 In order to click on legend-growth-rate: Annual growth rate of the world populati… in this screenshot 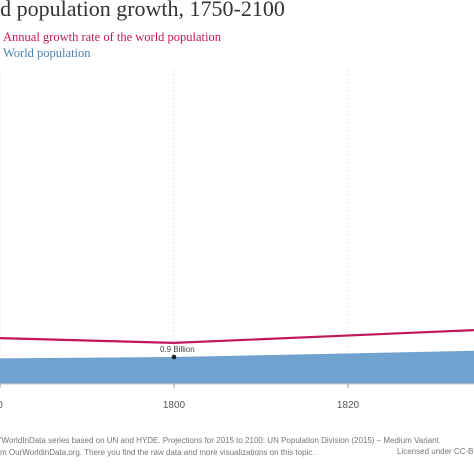, I will do `click(112, 37)`.